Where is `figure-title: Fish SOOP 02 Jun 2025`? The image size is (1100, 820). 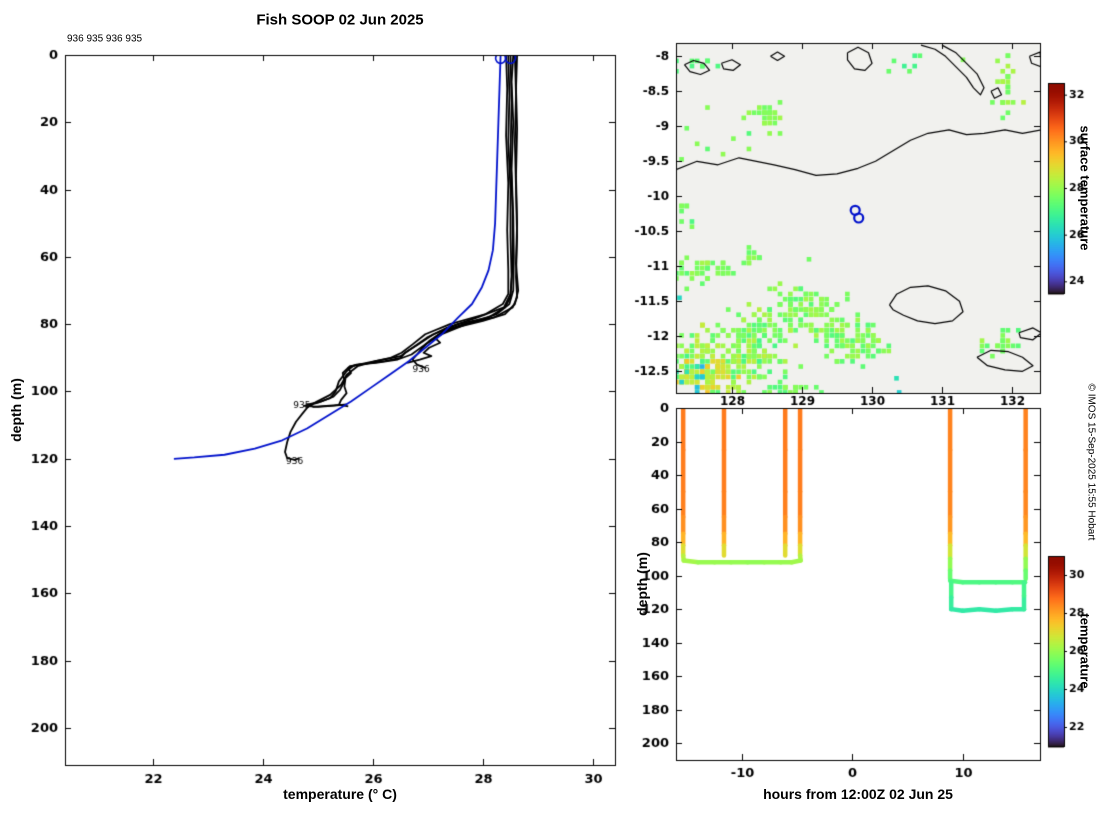 figure-title: Fish SOOP 02 Jun 2025 is located at coordinates (340, 20).